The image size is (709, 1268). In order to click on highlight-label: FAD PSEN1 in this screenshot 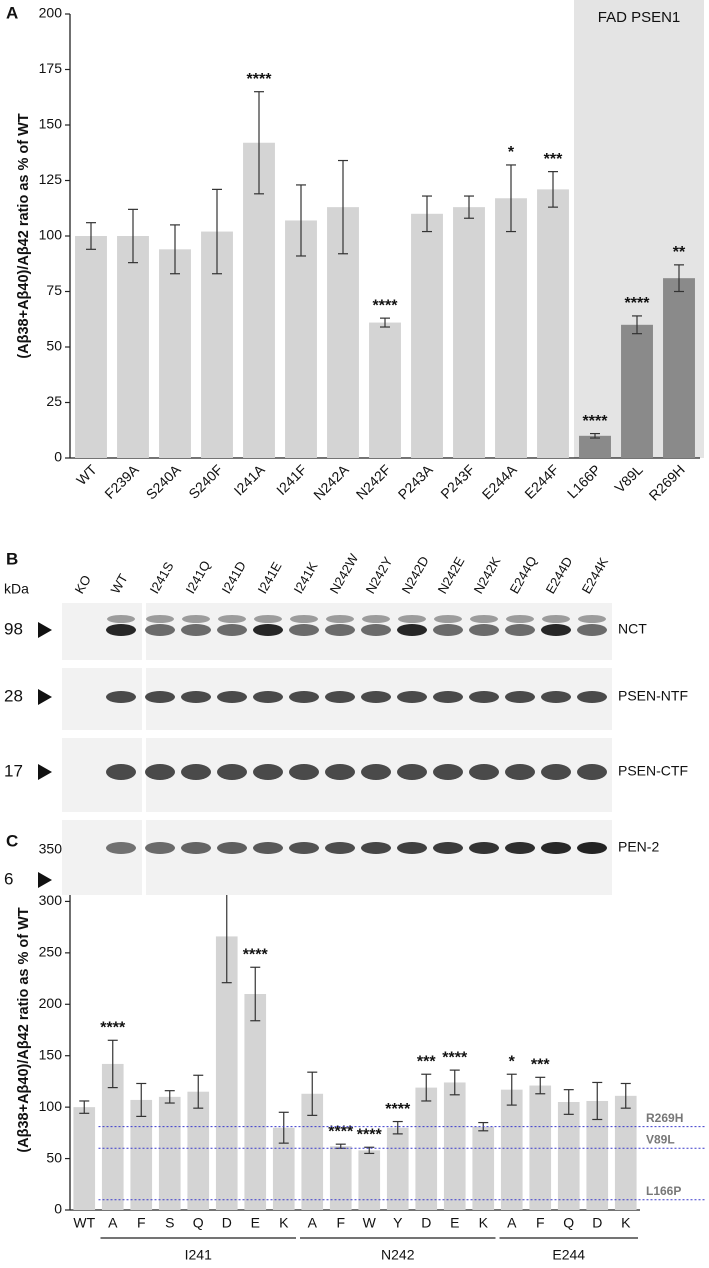, I will do `click(639, 17)`.